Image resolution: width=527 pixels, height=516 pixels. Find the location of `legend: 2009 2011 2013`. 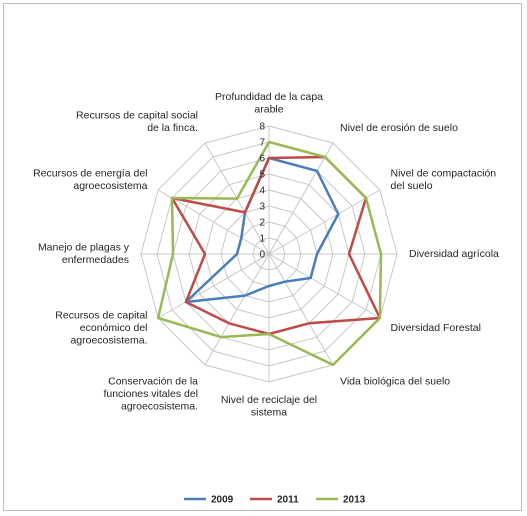

legend: 2009 2011 2013 is located at coordinates (275, 500).